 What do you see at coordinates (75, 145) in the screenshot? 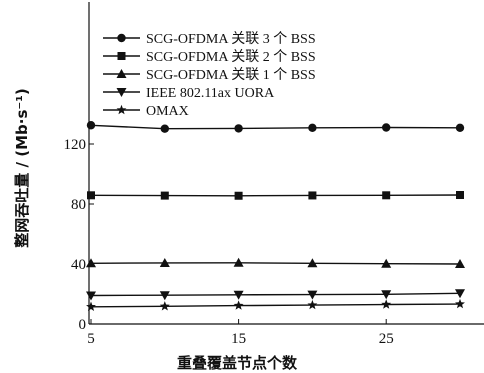
I see `y-tick-label: 120` at bounding box center [75, 145].